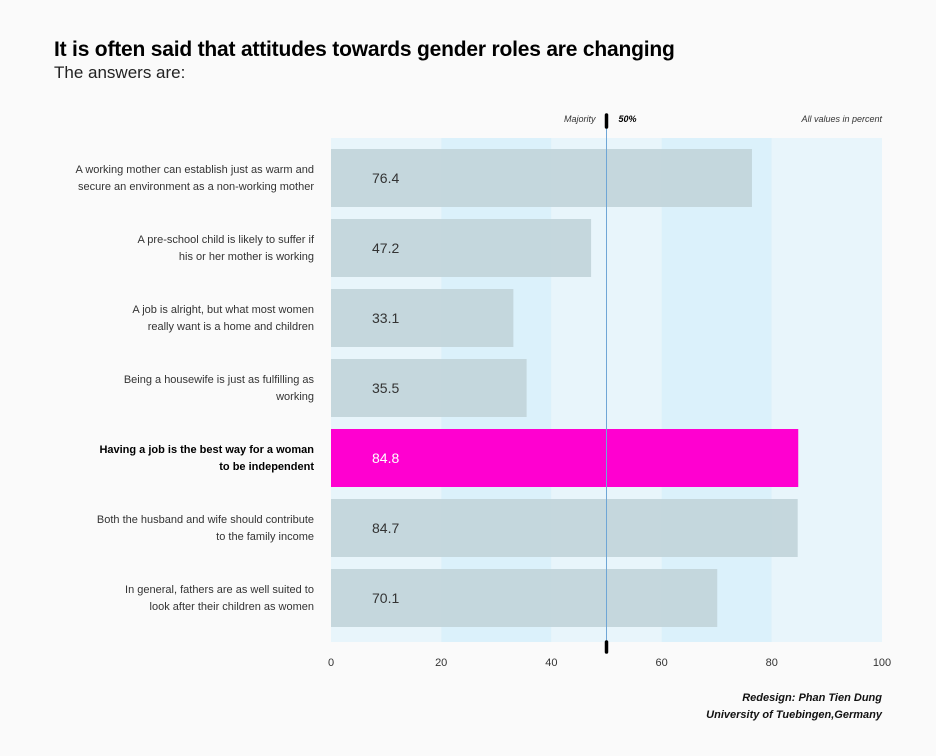 This screenshot has width=936, height=756. What do you see at coordinates (772, 663) in the screenshot?
I see `x-tick-label: 80` at bounding box center [772, 663].